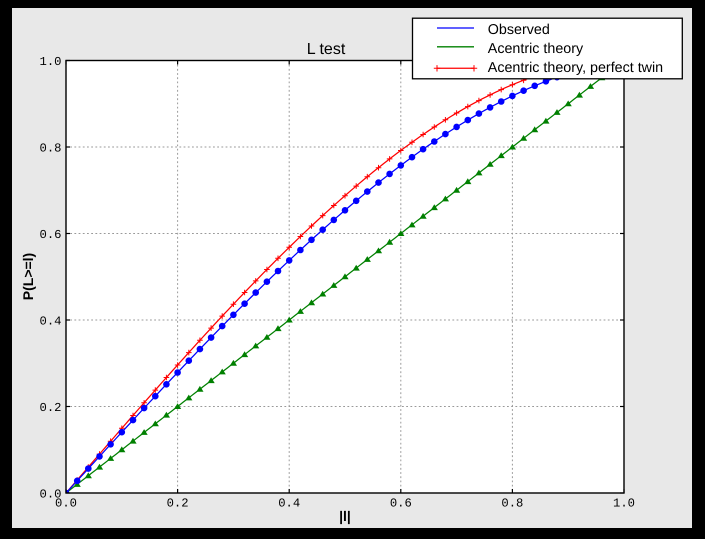 The image size is (705, 539). I want to click on svg-text: L test, so click(326, 49).